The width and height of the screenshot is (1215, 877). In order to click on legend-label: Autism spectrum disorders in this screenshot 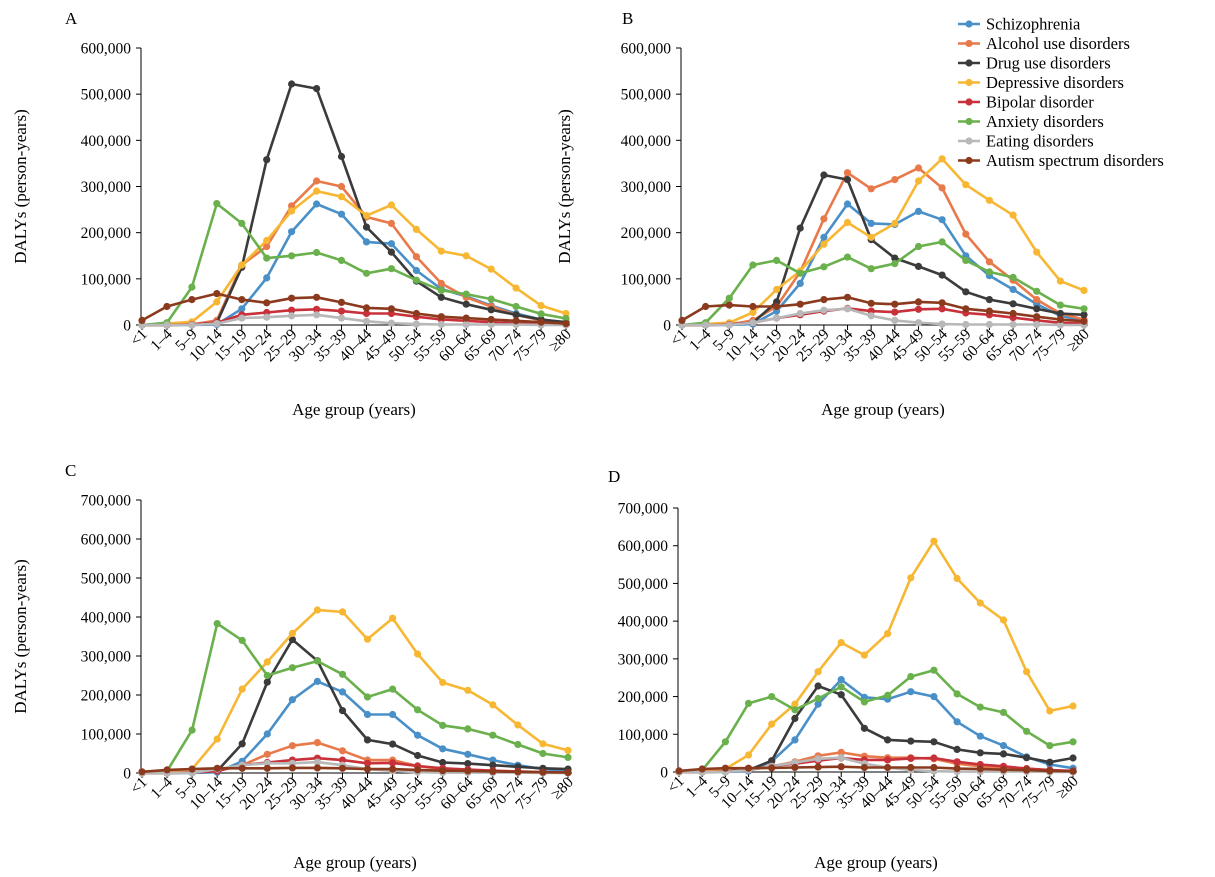, I will do `click(1075, 160)`.